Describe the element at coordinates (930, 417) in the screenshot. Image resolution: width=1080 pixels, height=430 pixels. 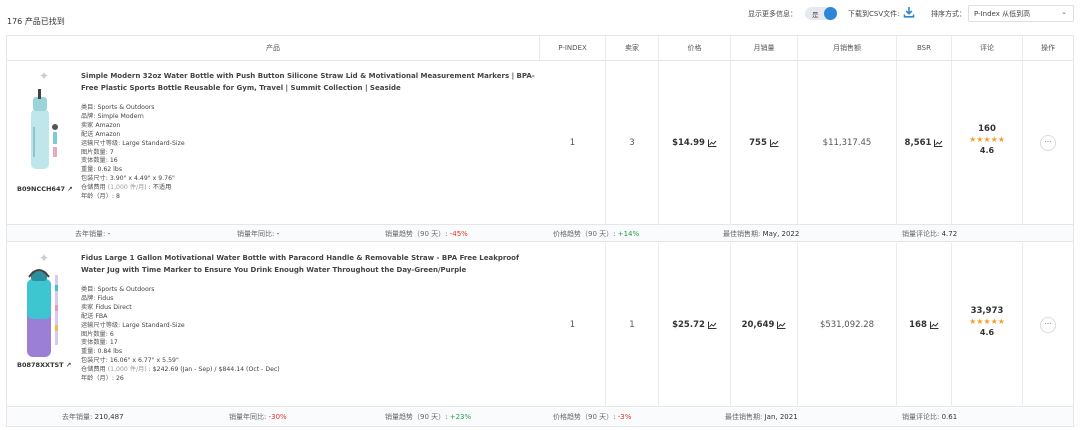
I see `sales-review-ratio: 销量评论比: 0.61` at that location.